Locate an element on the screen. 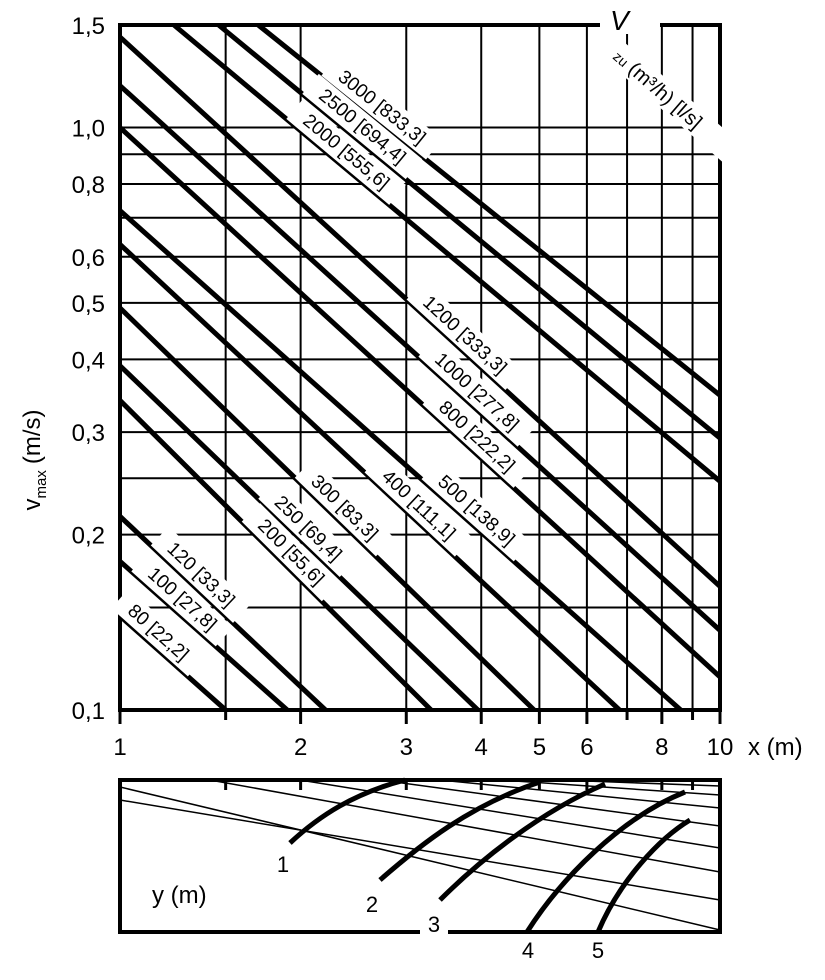 The image size is (825, 980). y-tick-label: 1,0 is located at coordinates (88, 129).